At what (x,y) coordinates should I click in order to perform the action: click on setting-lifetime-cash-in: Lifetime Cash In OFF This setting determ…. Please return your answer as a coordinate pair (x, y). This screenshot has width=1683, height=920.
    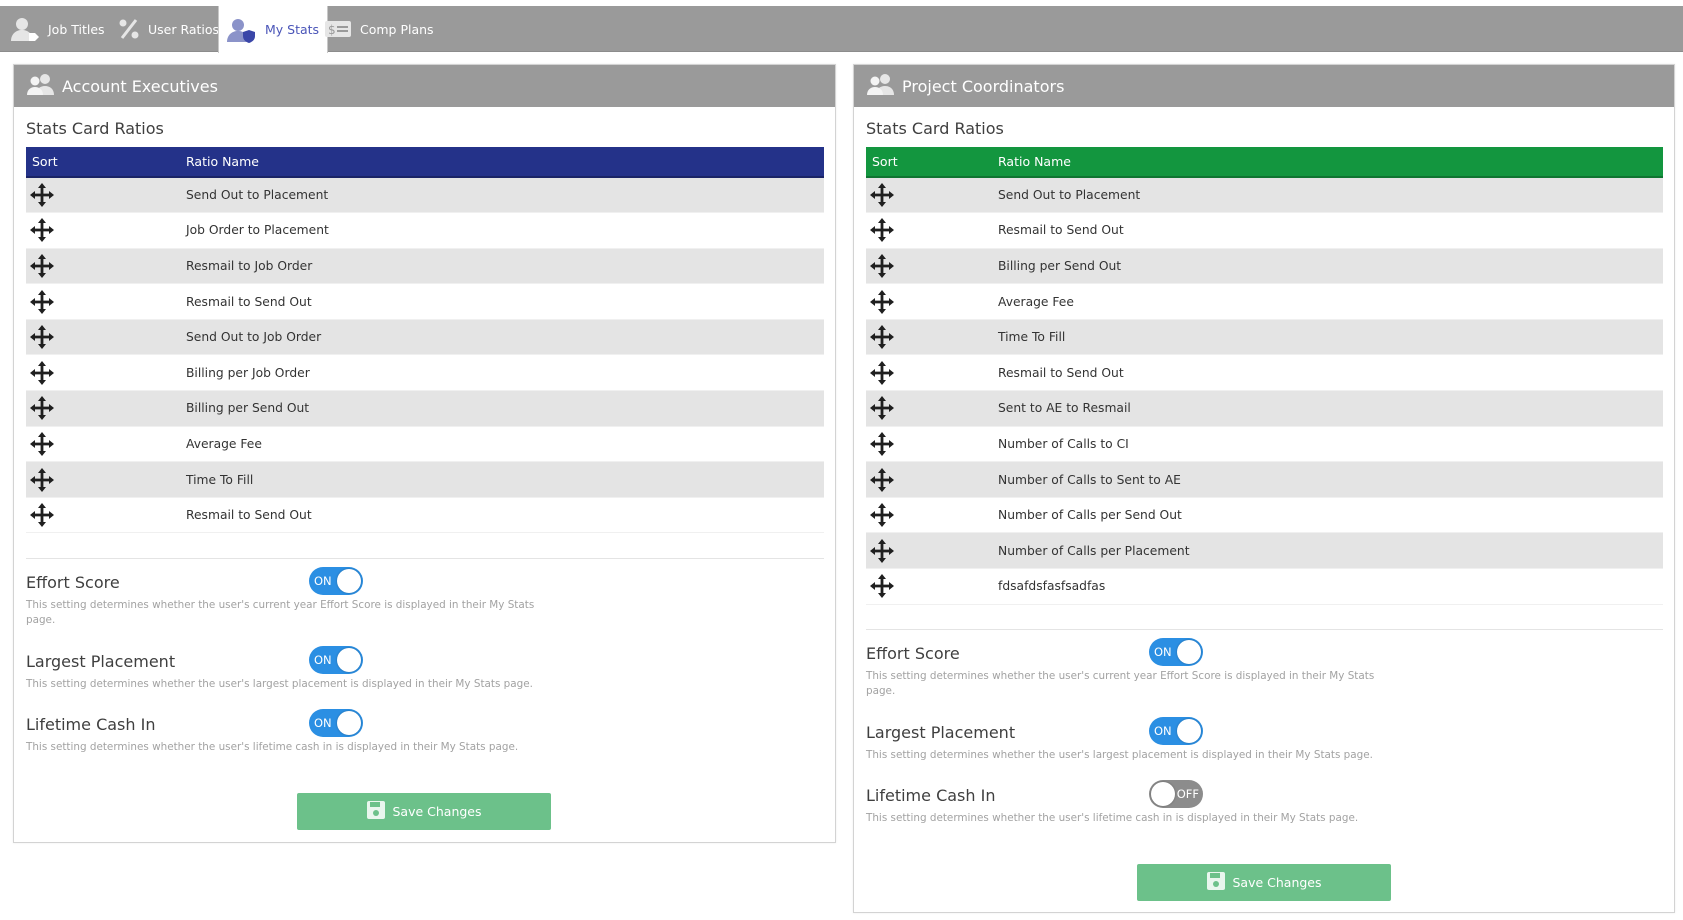
    Looking at the image, I should click on (1136, 803).